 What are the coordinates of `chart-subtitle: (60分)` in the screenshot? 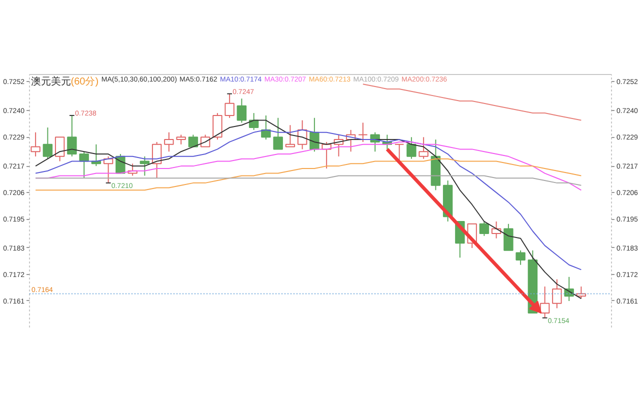 It's located at (84, 82).